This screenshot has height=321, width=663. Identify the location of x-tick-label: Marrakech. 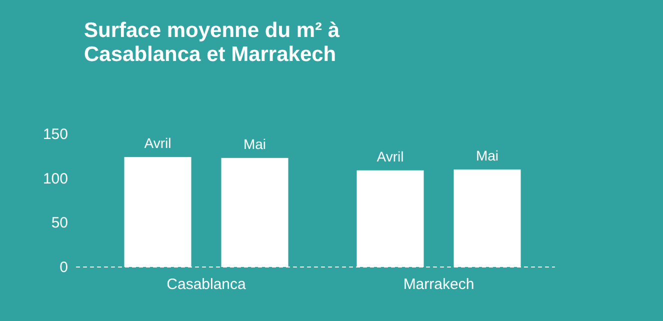
(438, 284).